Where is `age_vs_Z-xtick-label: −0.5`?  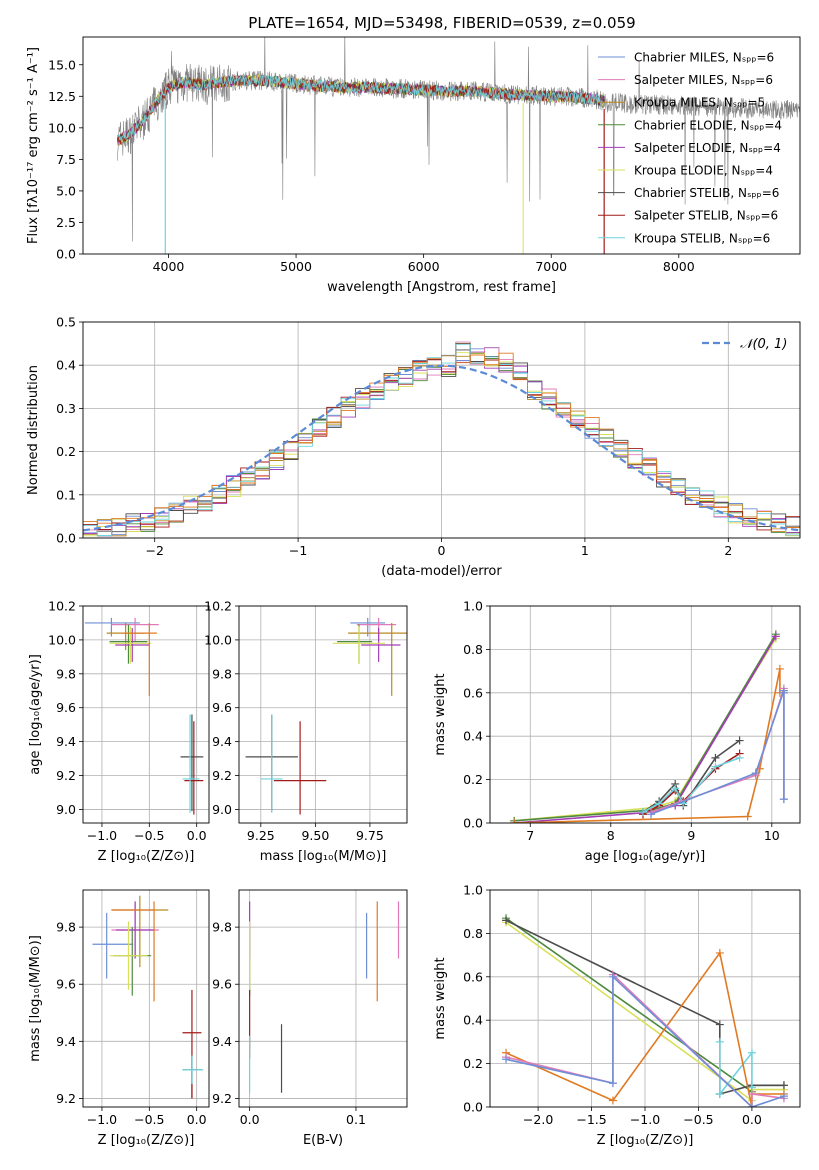
age_vs_Z-xtick-label: −0.5 is located at coordinates (149, 835).